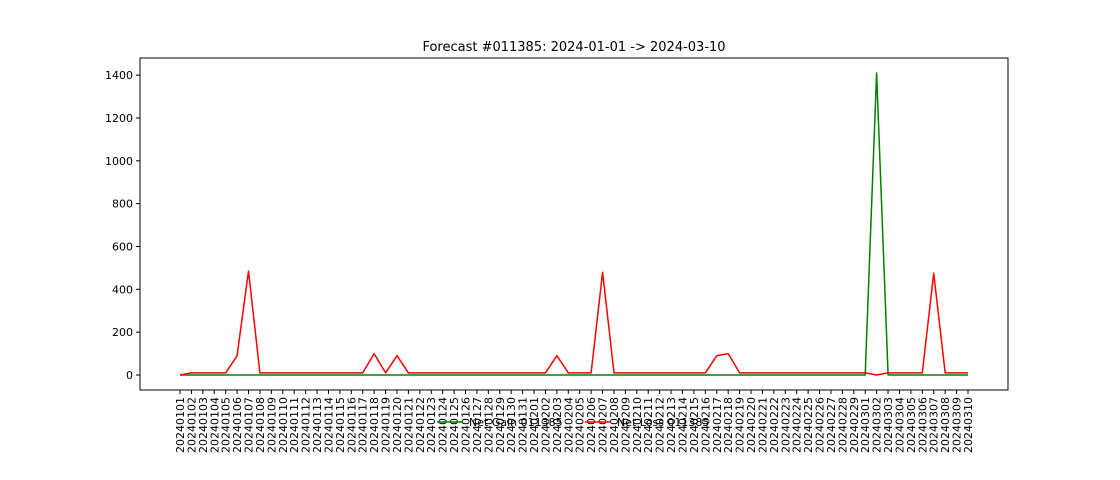 The height and width of the screenshot is (480, 1120). What do you see at coordinates (443, 425) in the screenshot?
I see `x-tick-label: 20240124` at bounding box center [443, 425].